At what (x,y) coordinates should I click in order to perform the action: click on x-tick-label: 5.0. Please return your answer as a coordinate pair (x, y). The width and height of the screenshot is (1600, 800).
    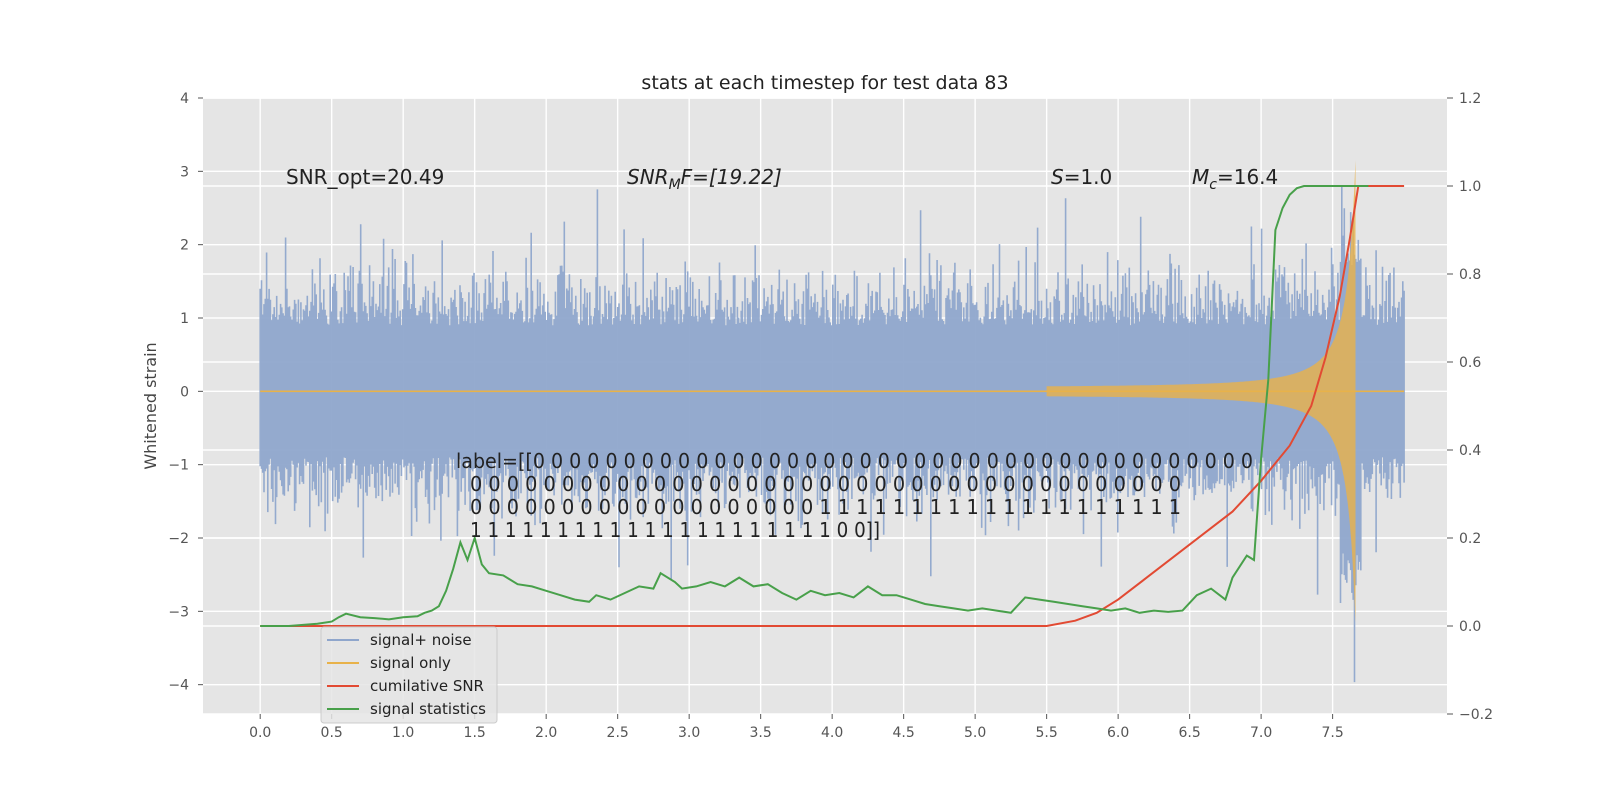
    Looking at the image, I should click on (975, 733).